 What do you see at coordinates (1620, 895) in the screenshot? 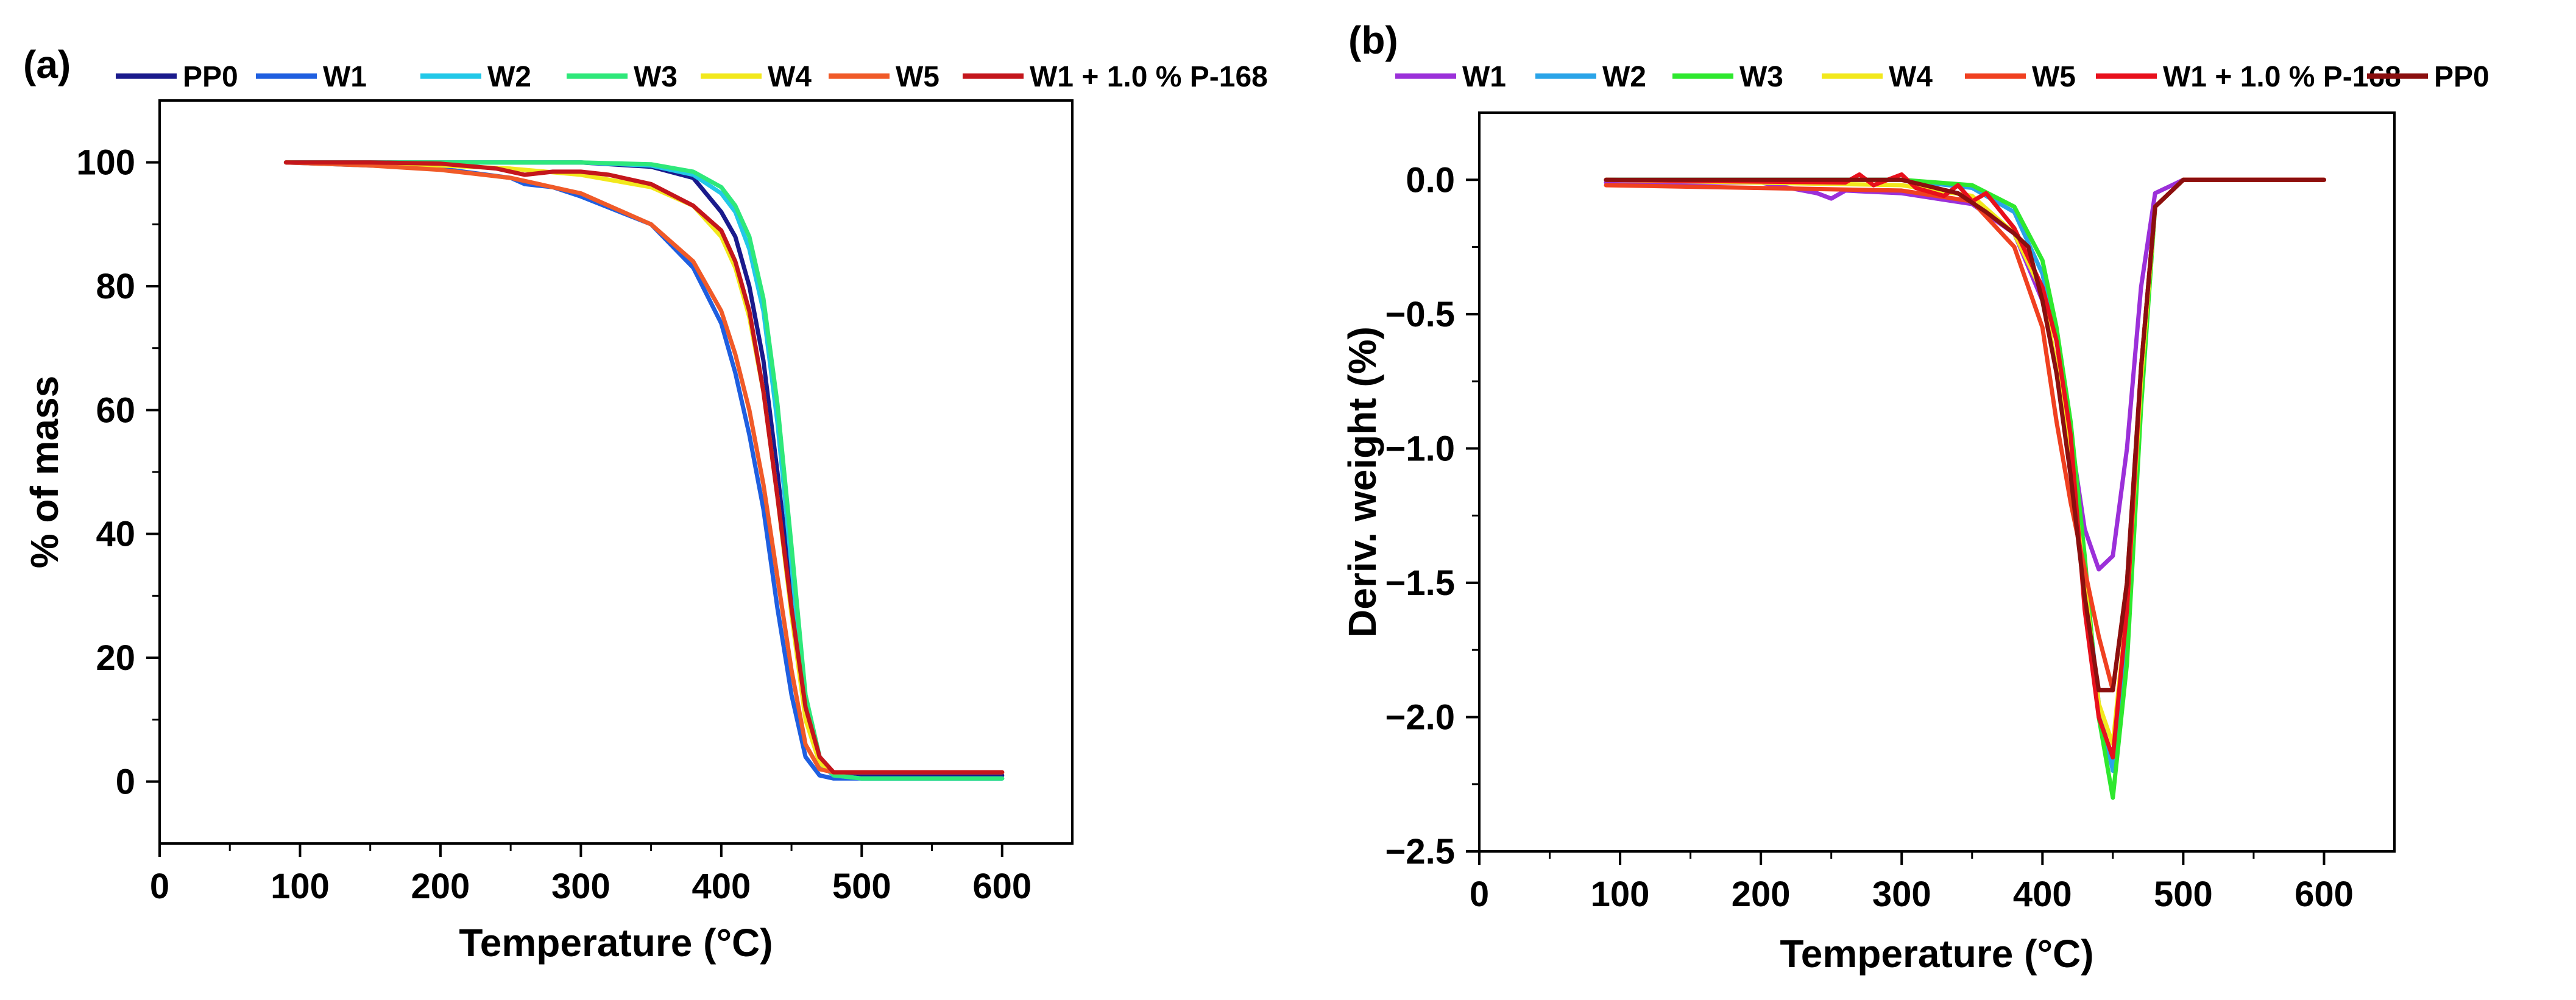
I see `panel-b-x-tick-label: 100` at bounding box center [1620, 895].